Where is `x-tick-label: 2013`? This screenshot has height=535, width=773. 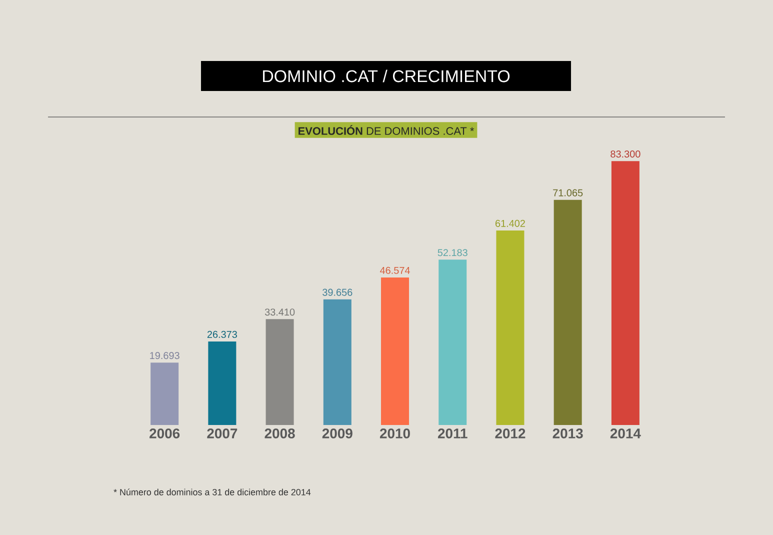 x-tick-label: 2013 is located at coordinates (567, 433).